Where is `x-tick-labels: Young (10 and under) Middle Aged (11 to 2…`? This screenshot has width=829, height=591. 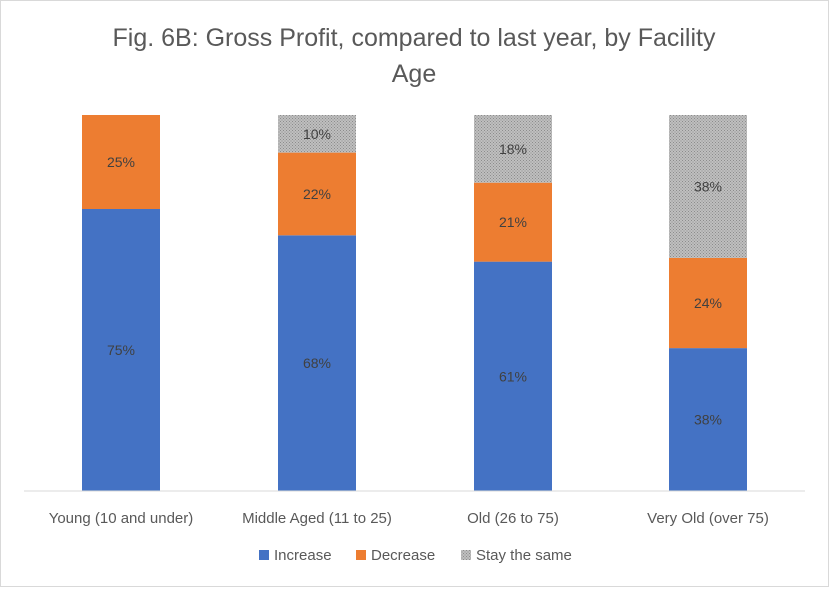 x-tick-labels: Young (10 and under) Middle Aged (11 to 2… is located at coordinates (409, 518).